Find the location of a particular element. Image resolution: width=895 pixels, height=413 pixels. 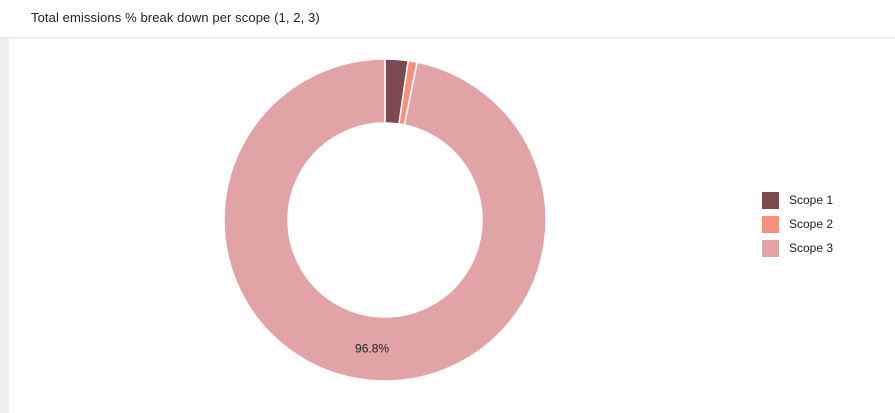

slice-data-label: 96.8% is located at coordinates (372, 348).